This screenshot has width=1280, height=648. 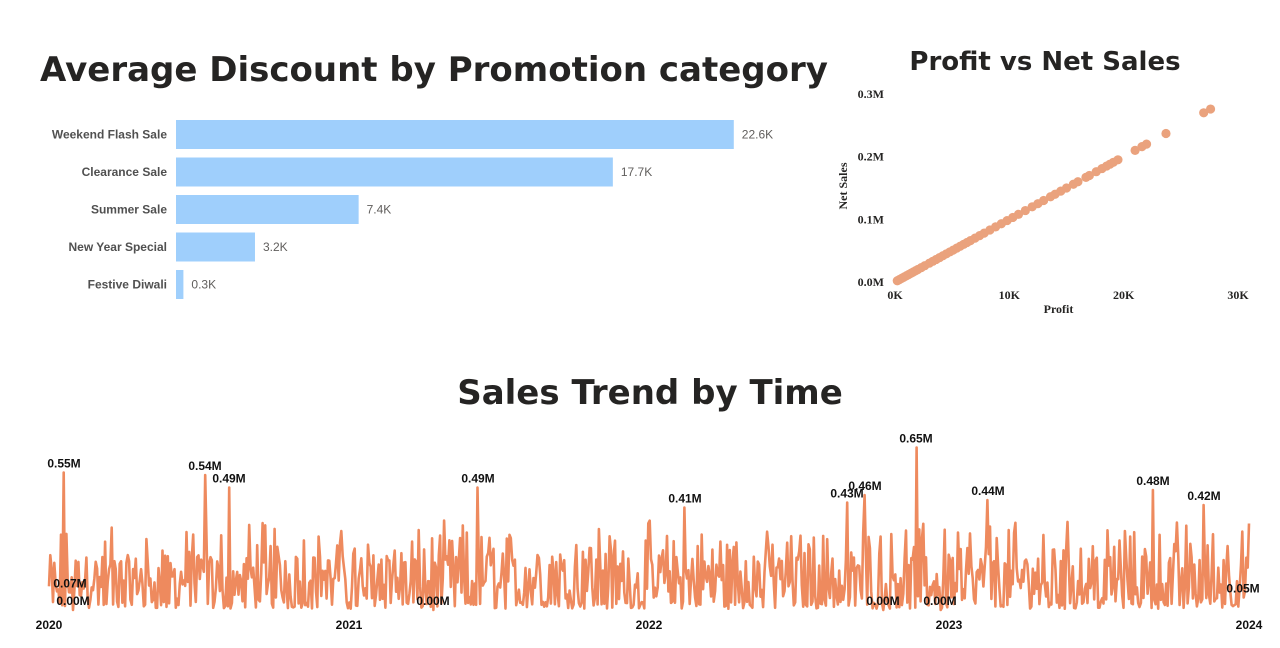 What do you see at coordinates (69, 584) in the screenshot?
I see `line-data-label: 0.07M` at bounding box center [69, 584].